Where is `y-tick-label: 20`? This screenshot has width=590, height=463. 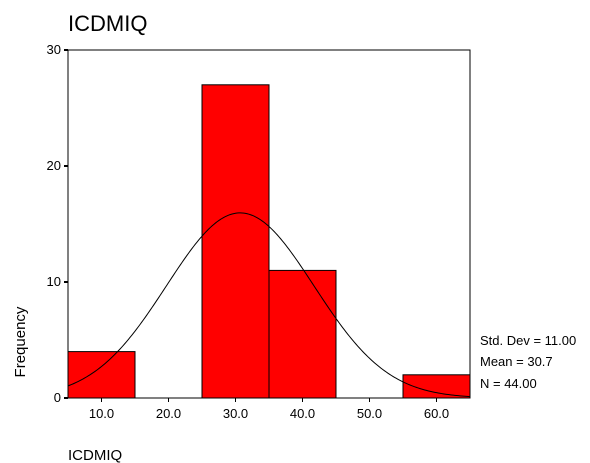
y-tick-label: 20 is located at coordinates (54, 165).